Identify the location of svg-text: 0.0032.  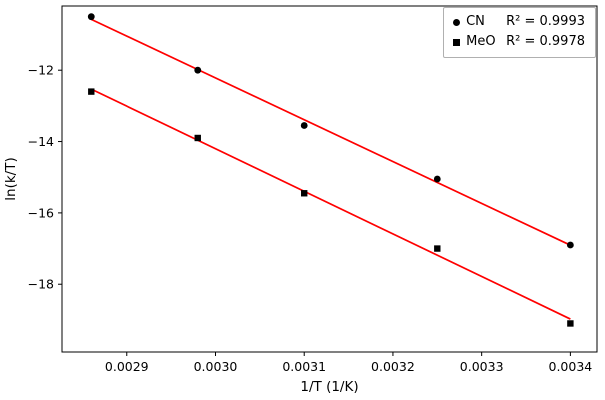
(393, 366).